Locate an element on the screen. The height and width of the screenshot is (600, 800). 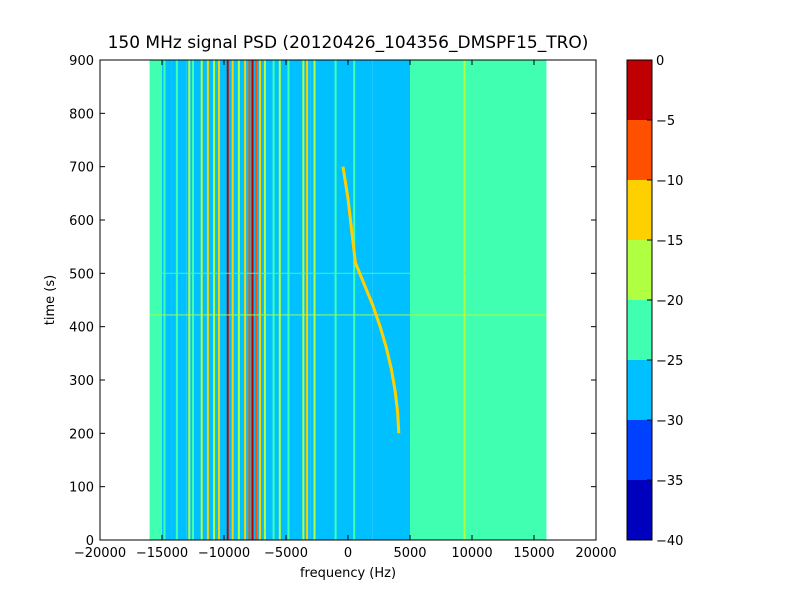
x-axis-label: frequency (Hz) is located at coordinates (348, 573).